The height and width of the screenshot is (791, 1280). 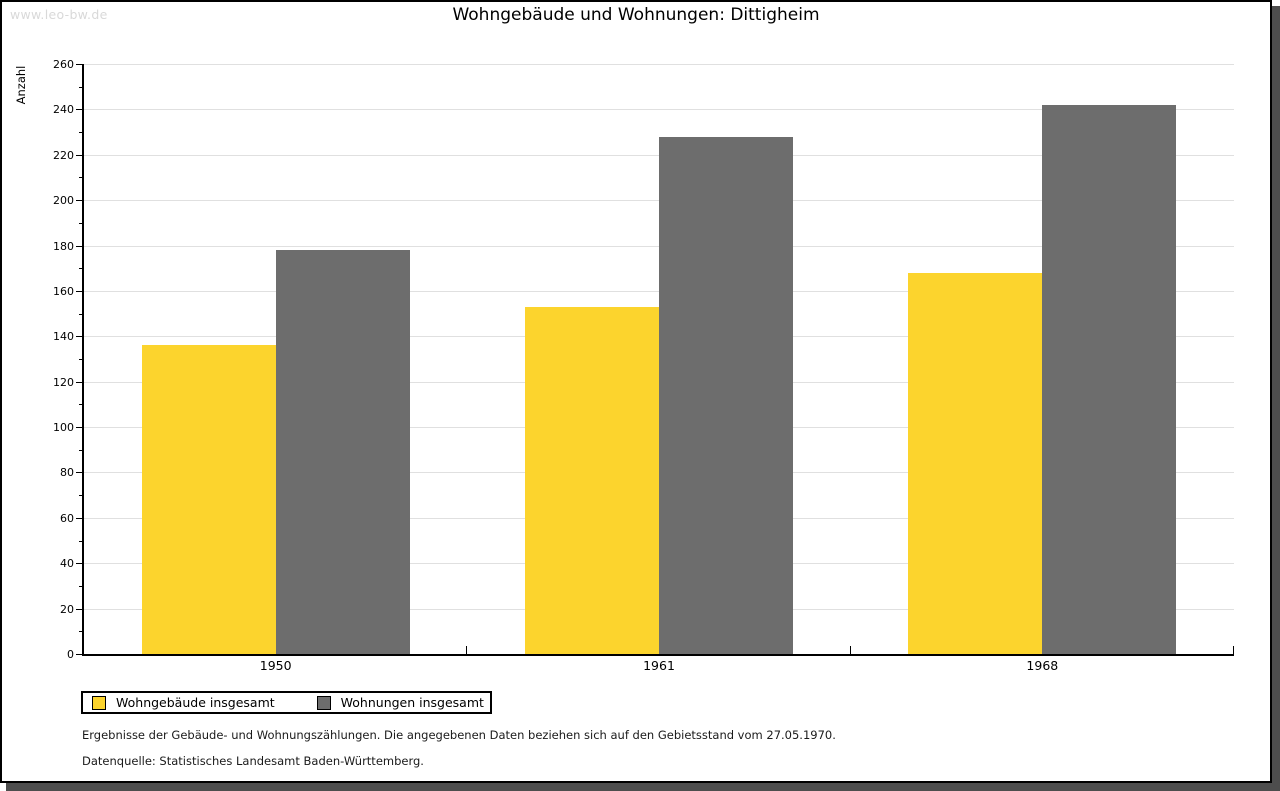 I want to click on y-tick-label-160: 160, so click(x=63, y=291).